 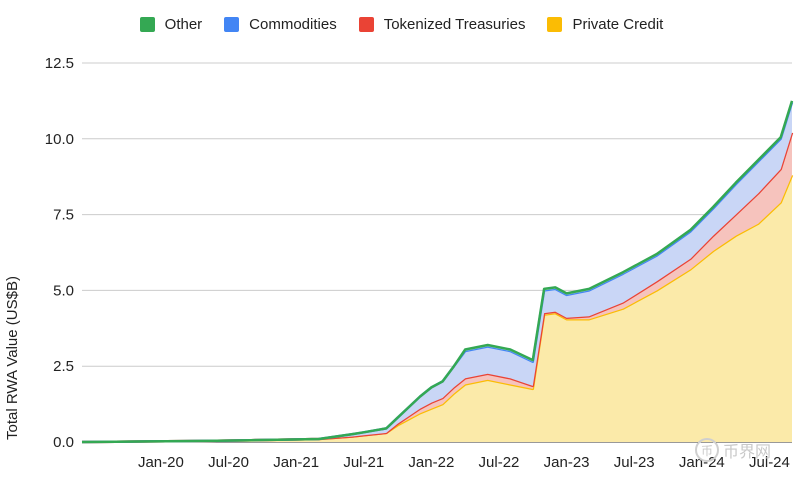 I want to click on legend-item-other: Other, so click(x=171, y=24).